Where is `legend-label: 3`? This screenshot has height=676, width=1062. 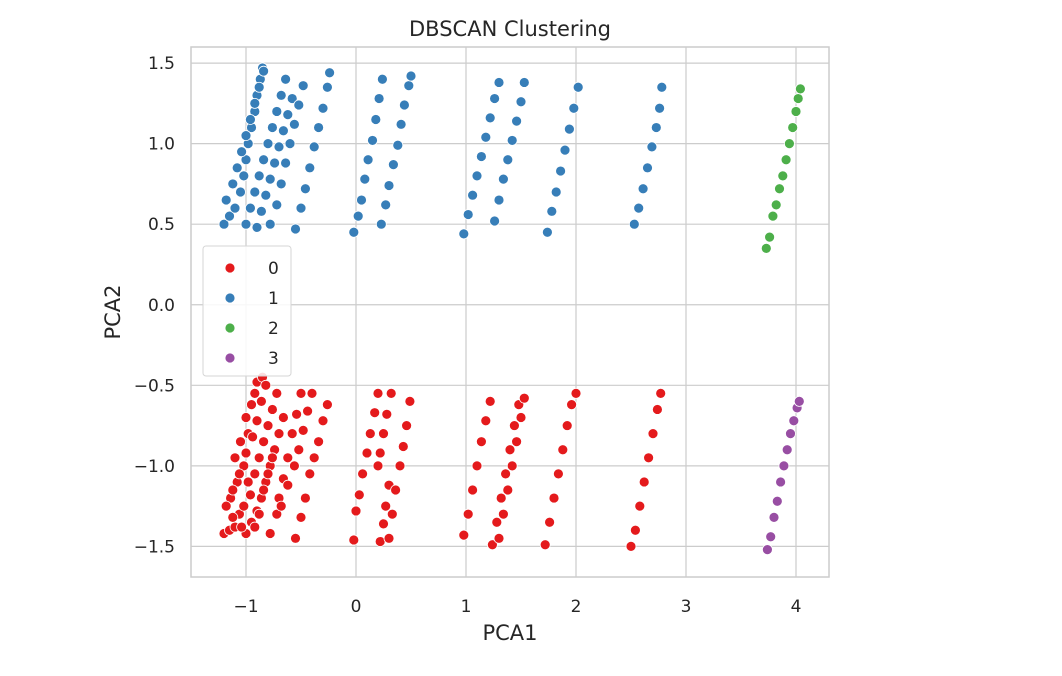 legend-label: 3 is located at coordinates (273, 359).